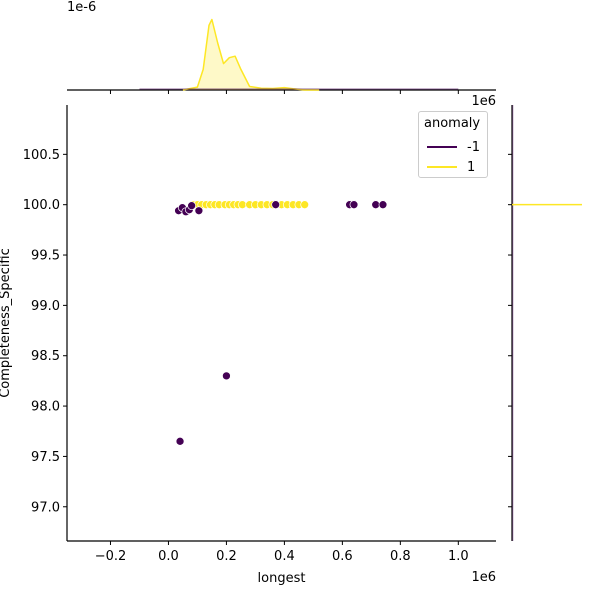 This screenshot has width=600, height=600. What do you see at coordinates (400, 556) in the screenshot?
I see `x-tick-label: 0.8` at bounding box center [400, 556].